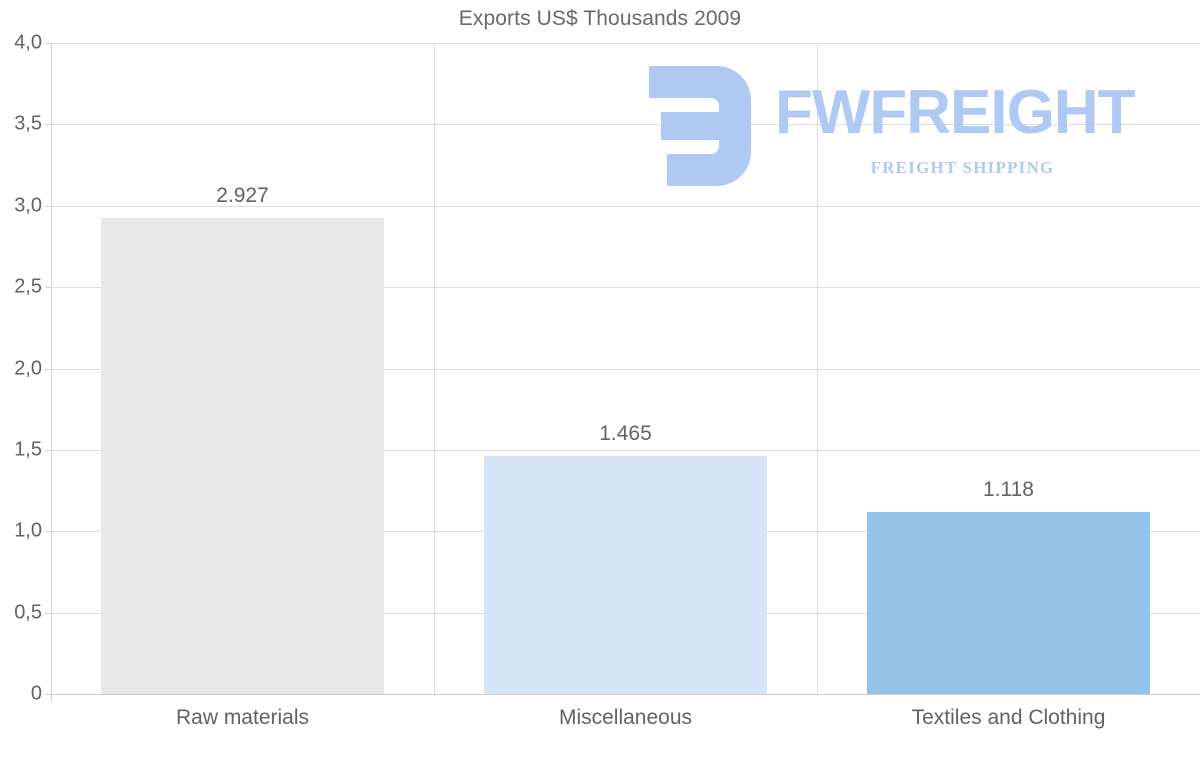 Image resolution: width=1200 pixels, height=763 pixels. Describe the element at coordinates (28, 368) in the screenshot. I see `y-axis-tick-label: 2,0` at that location.